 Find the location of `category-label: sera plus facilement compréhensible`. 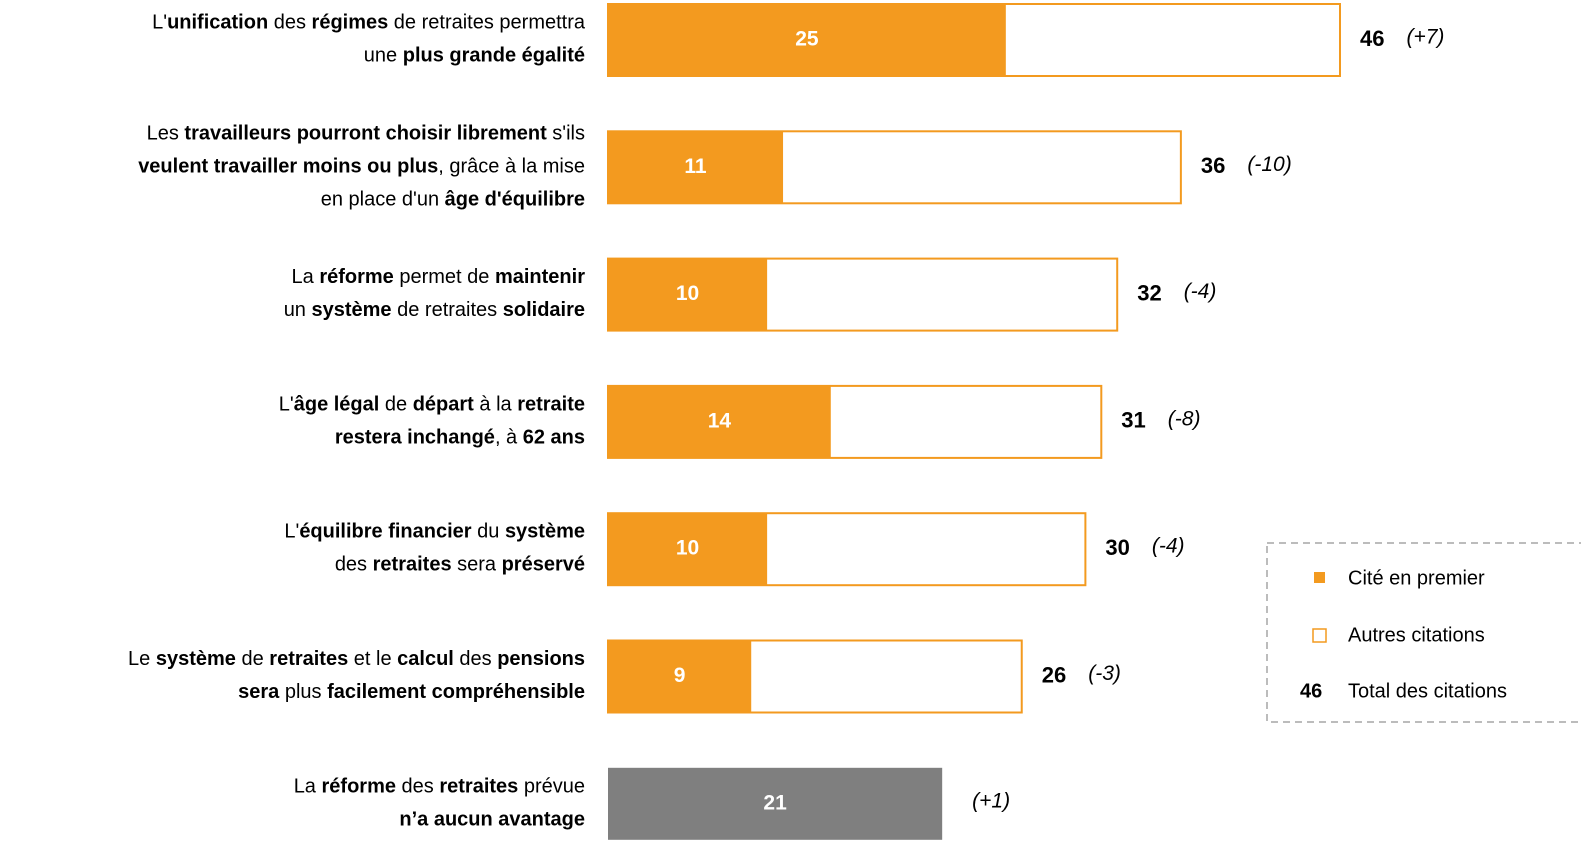

category-label: sera plus facilement compréhensible is located at coordinates (411, 692).